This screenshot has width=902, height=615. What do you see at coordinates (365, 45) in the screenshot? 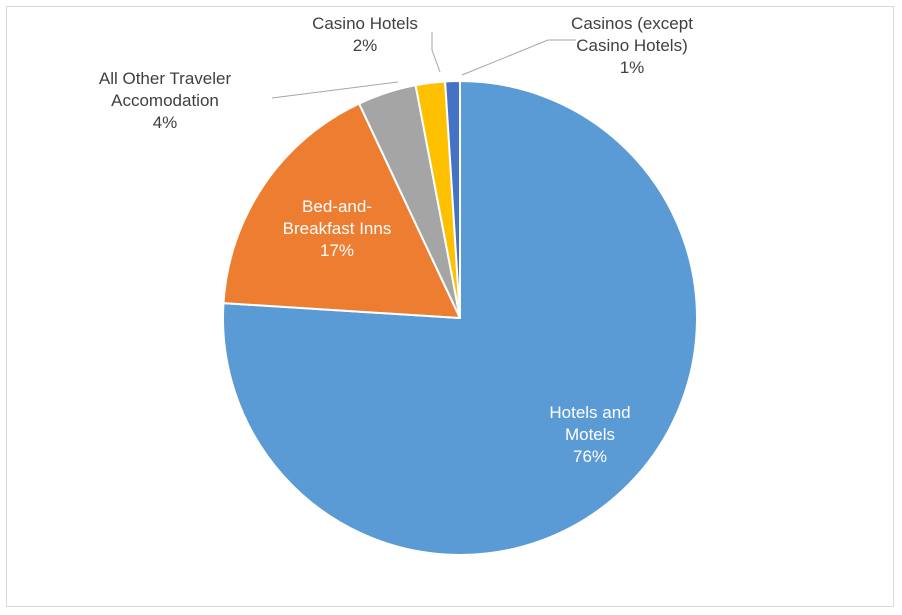
I see `value-label: 2%` at bounding box center [365, 45].